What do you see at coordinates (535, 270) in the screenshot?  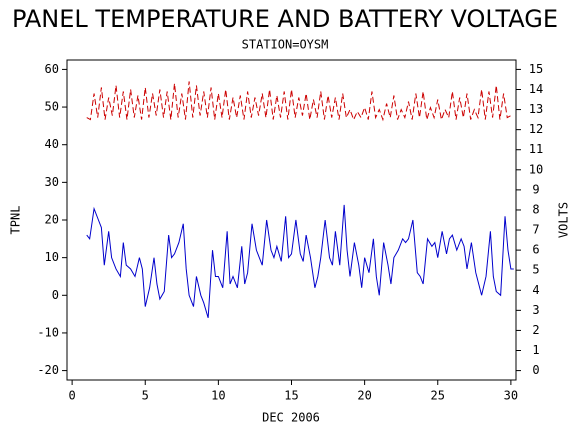 I see `y2-tick-label: 5` at bounding box center [535, 270].